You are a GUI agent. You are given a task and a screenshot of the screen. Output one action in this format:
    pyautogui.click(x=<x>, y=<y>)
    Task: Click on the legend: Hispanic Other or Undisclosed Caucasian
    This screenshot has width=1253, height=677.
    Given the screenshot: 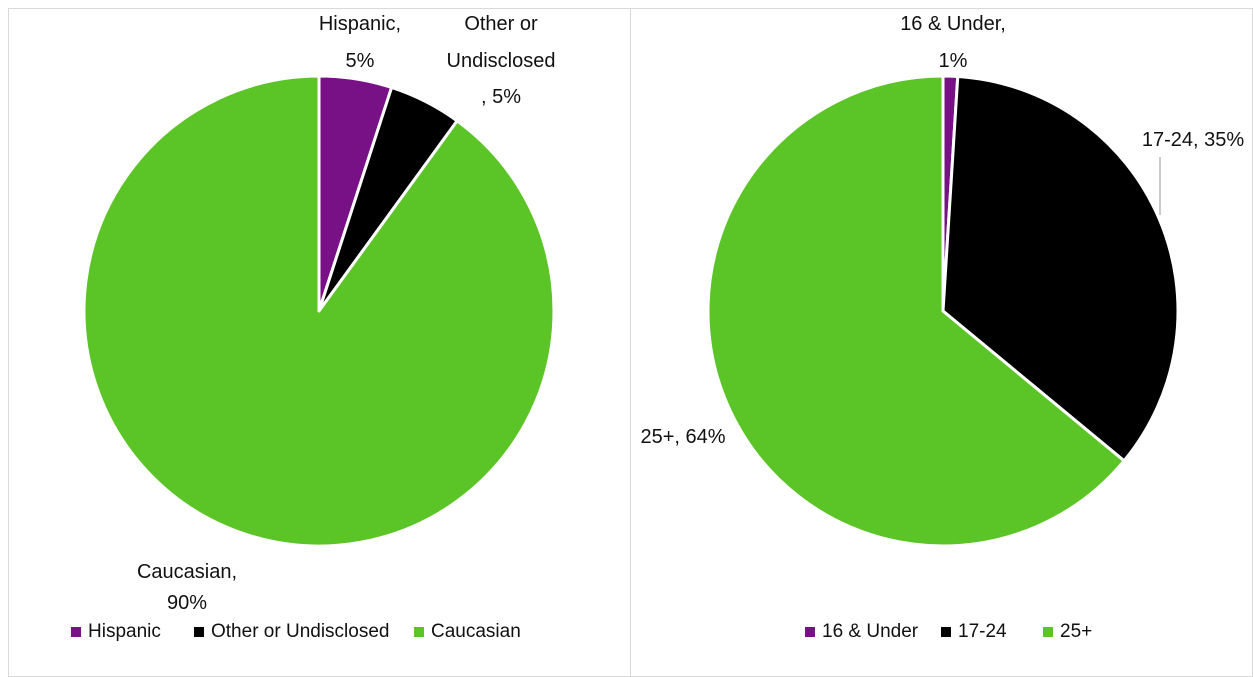 What is the action you would take?
    pyautogui.click(x=296, y=631)
    